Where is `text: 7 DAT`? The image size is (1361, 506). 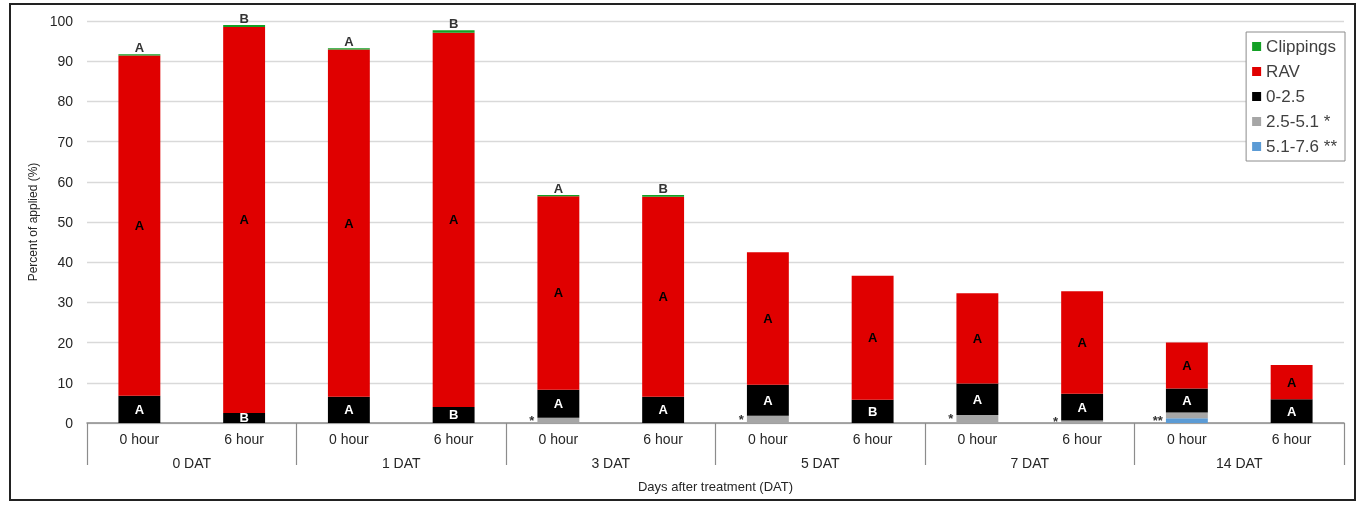
text: 7 DAT is located at coordinates (1030, 463).